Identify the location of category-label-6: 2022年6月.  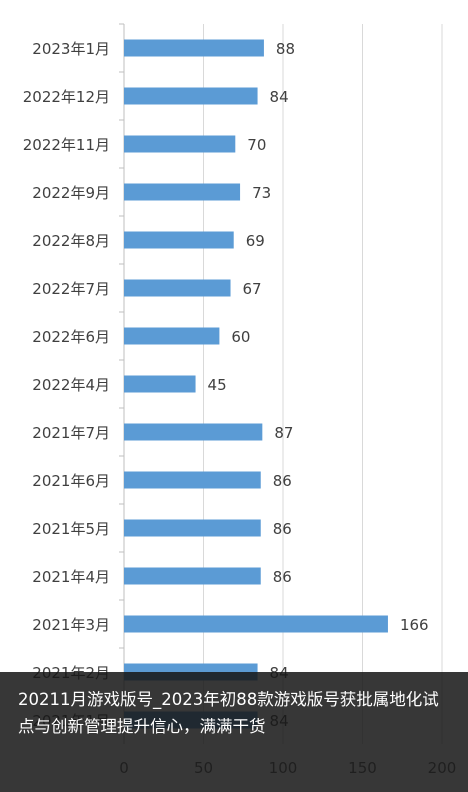
(71, 337).